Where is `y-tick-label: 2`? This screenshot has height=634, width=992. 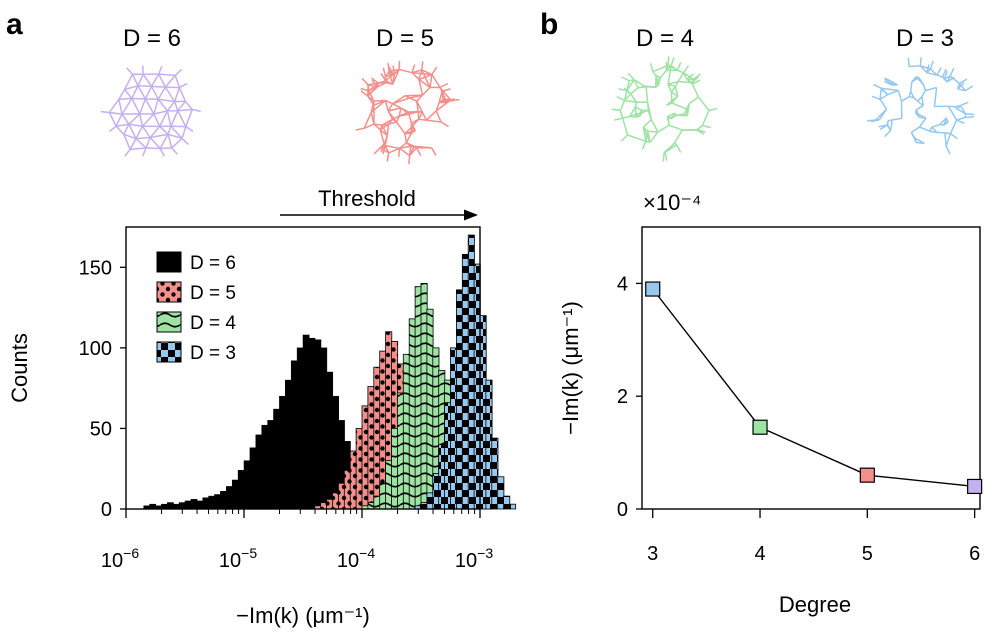
y-tick-label: 2 is located at coordinates (622, 397).